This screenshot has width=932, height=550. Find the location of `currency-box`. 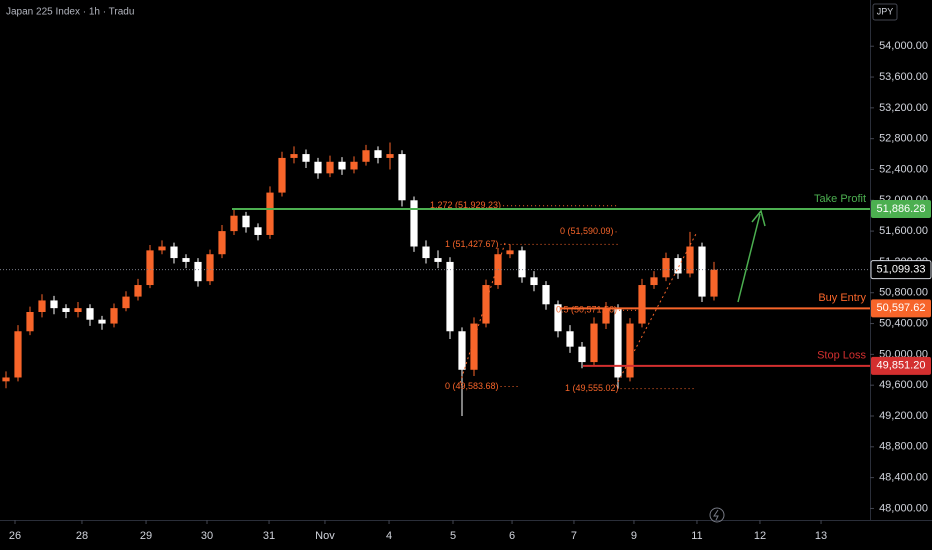

currency-box is located at coordinates (885, 12).